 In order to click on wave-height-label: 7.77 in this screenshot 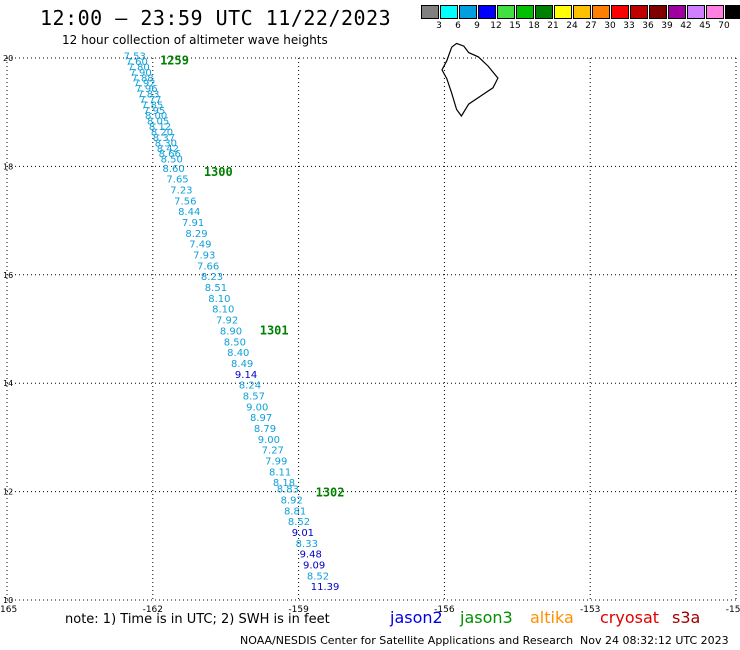, I will do `click(150, 100)`.